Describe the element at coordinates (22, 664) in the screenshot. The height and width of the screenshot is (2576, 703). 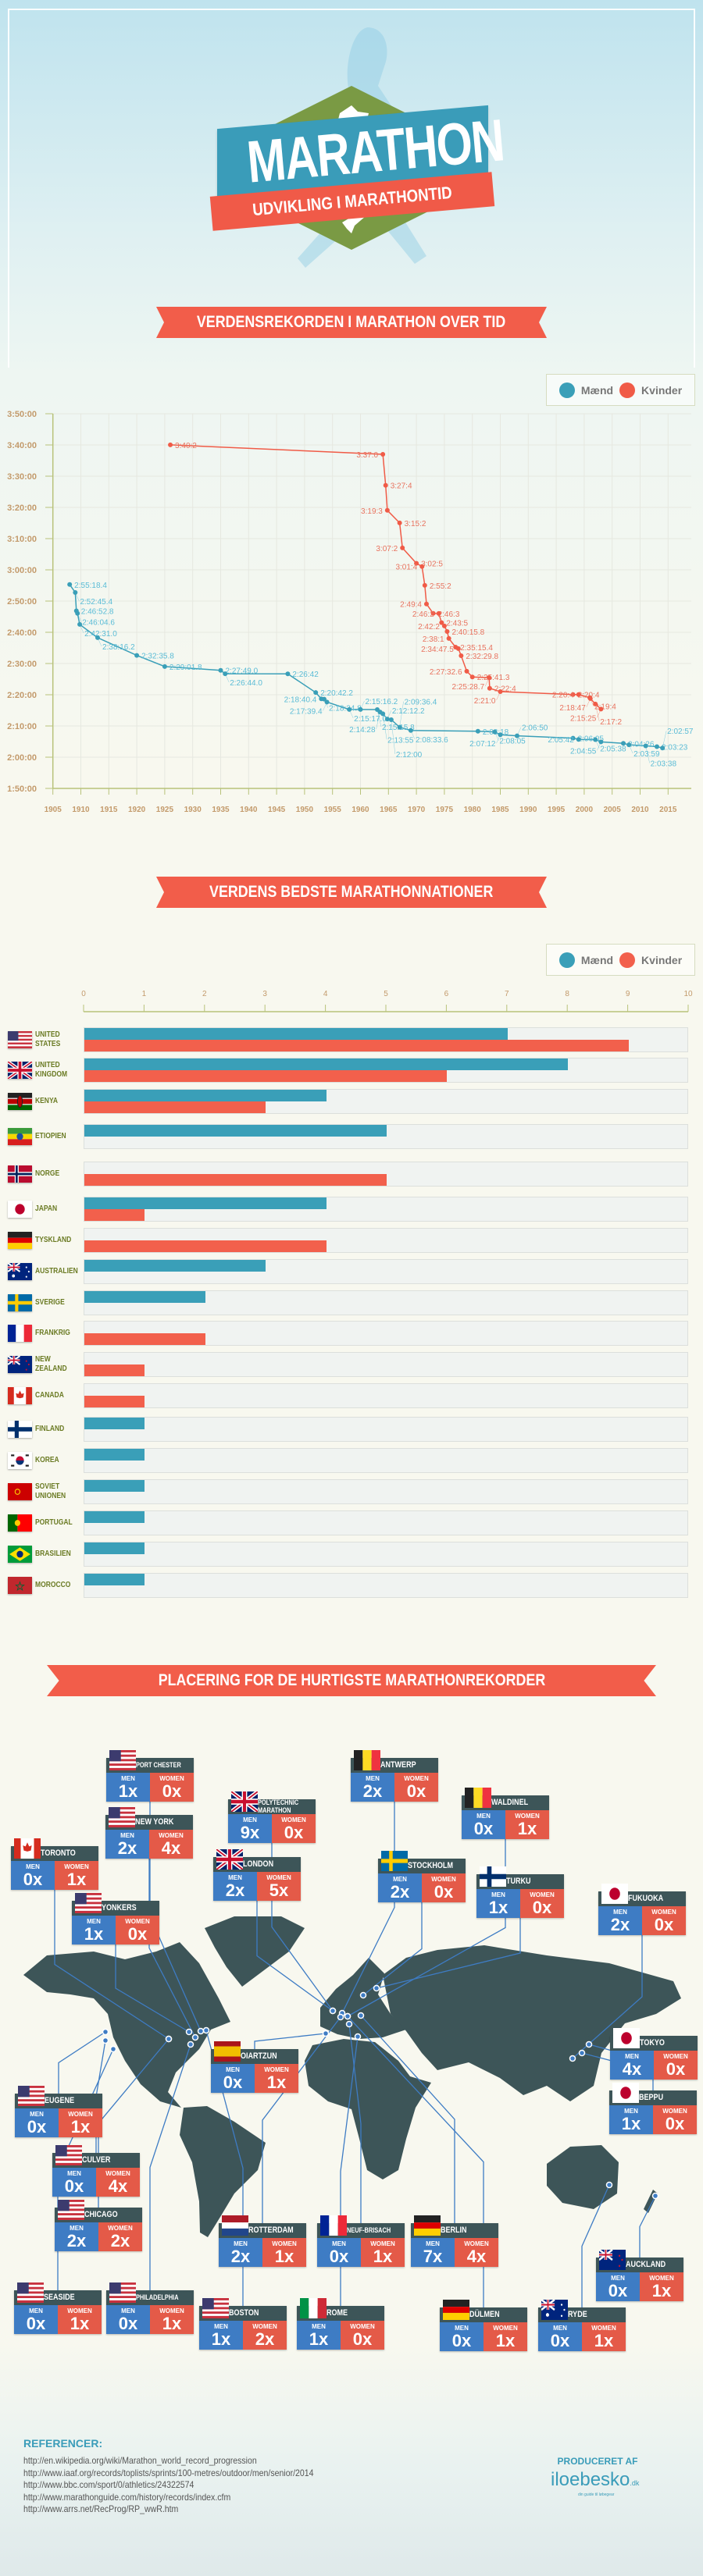
I see `y-tick-label: 2:30:00` at that location.